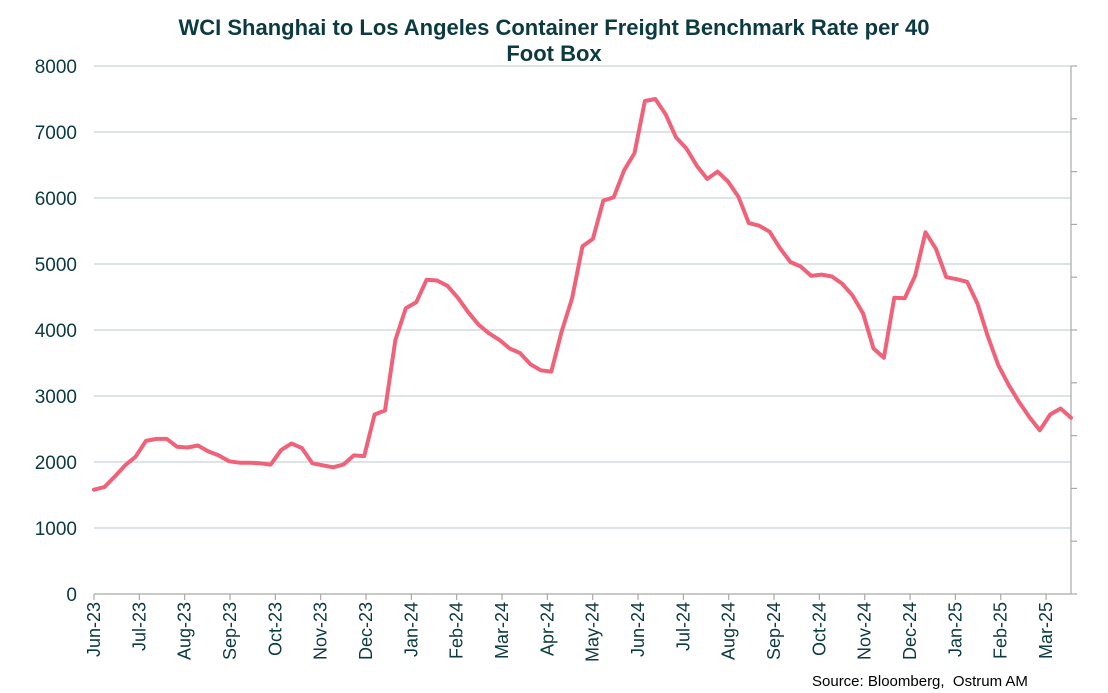 This screenshot has height=693, width=1108. Describe the element at coordinates (729, 631) in the screenshot. I see `x-tick-label: Aug-24` at that location.